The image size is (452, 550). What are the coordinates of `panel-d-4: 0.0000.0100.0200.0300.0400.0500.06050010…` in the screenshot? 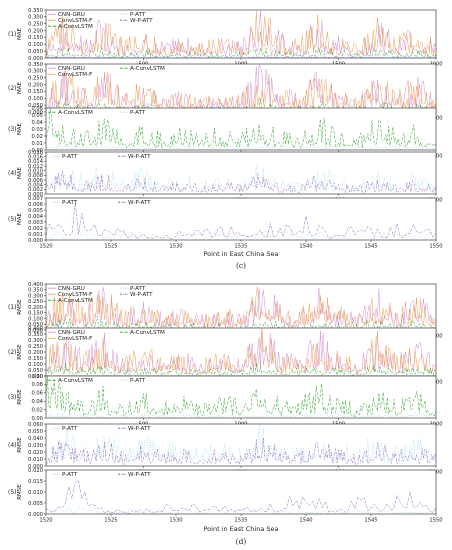 It's located at (225, 449).